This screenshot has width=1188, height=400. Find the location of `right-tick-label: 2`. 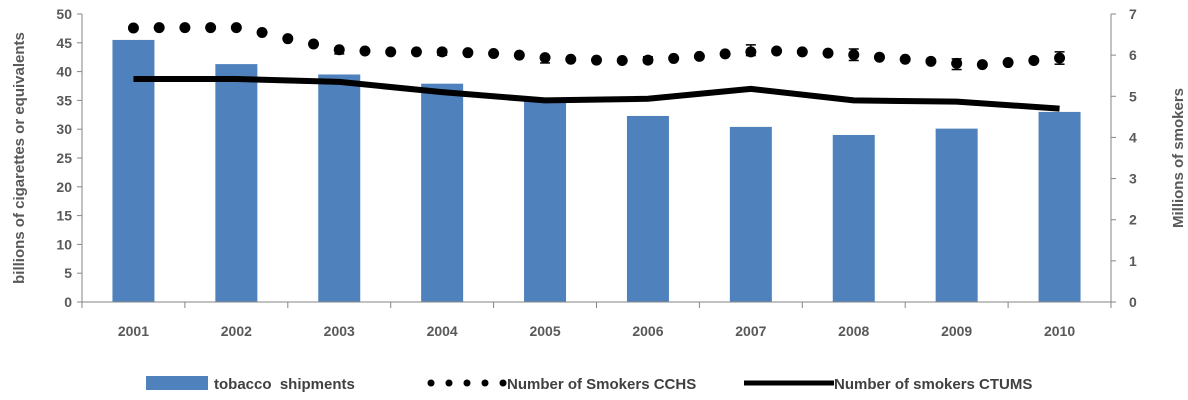

right-tick-label: 2 is located at coordinates (1133, 220).